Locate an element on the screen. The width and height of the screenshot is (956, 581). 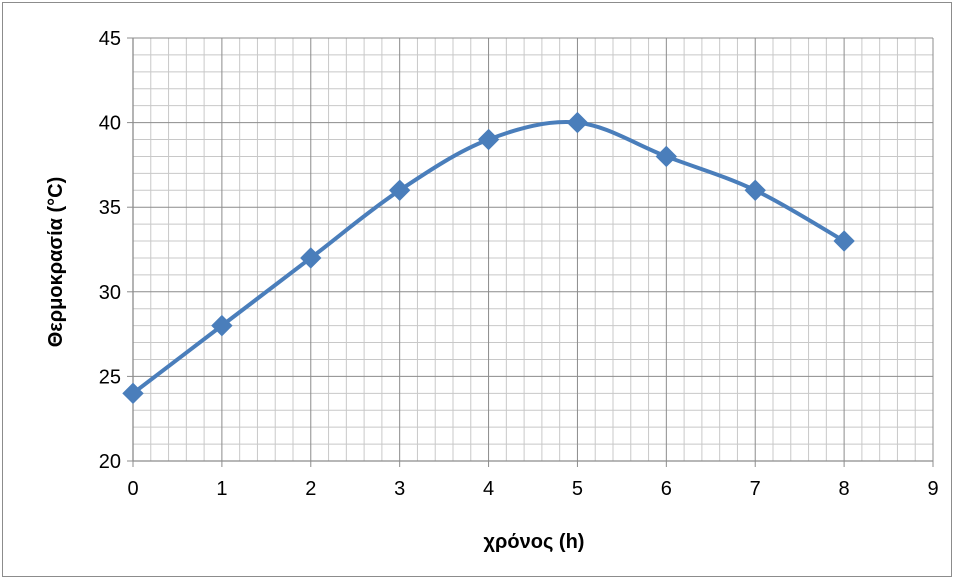
x-tick-label: 8 is located at coordinates (844, 489).